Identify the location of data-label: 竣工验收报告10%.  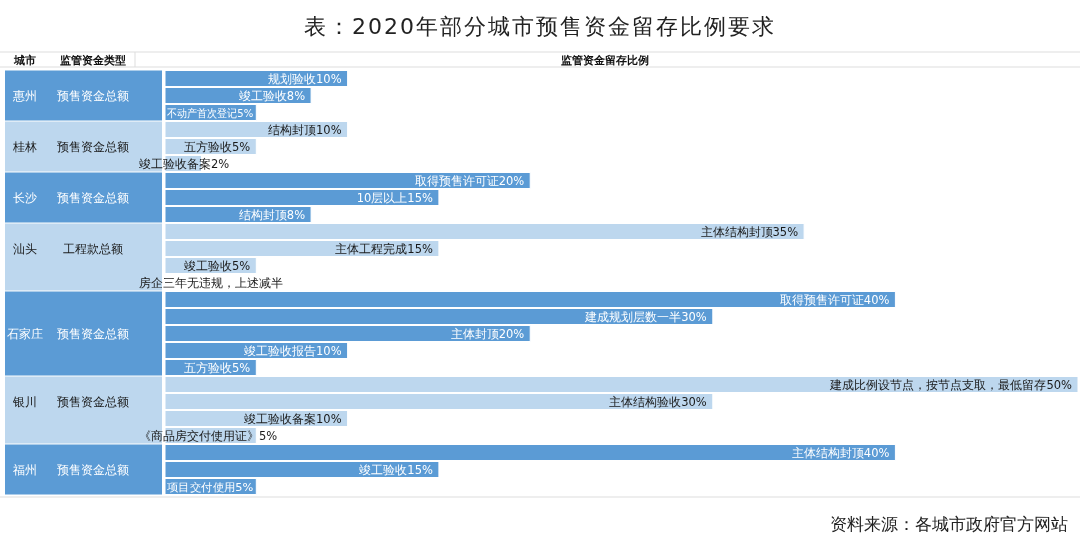
(293, 351).